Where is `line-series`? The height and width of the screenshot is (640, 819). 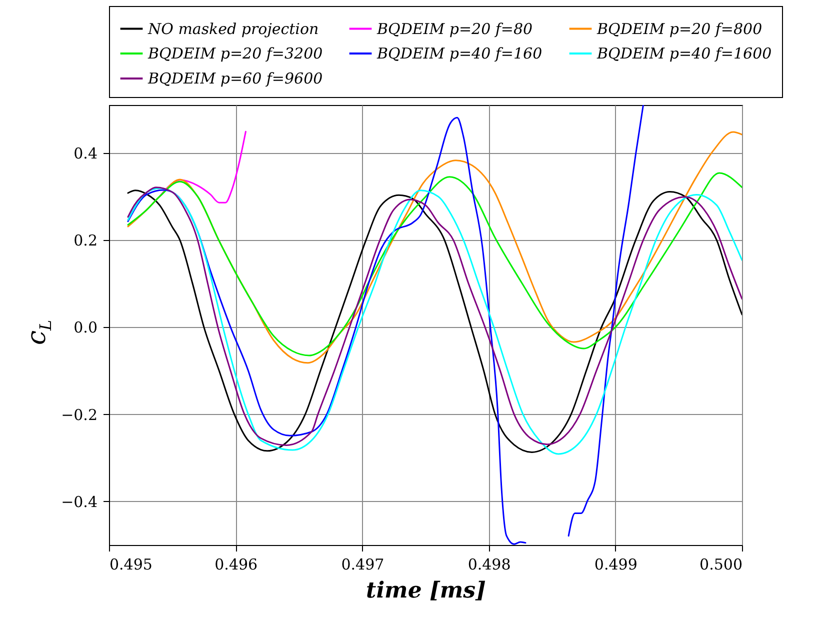
line-series is located at coordinates (202, 167).